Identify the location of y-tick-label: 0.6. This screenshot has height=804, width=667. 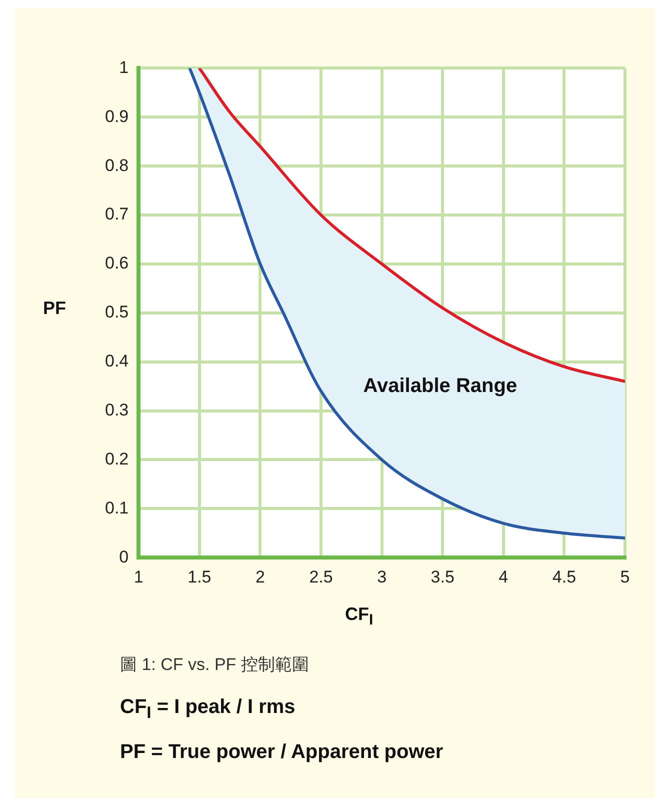
(116, 263).